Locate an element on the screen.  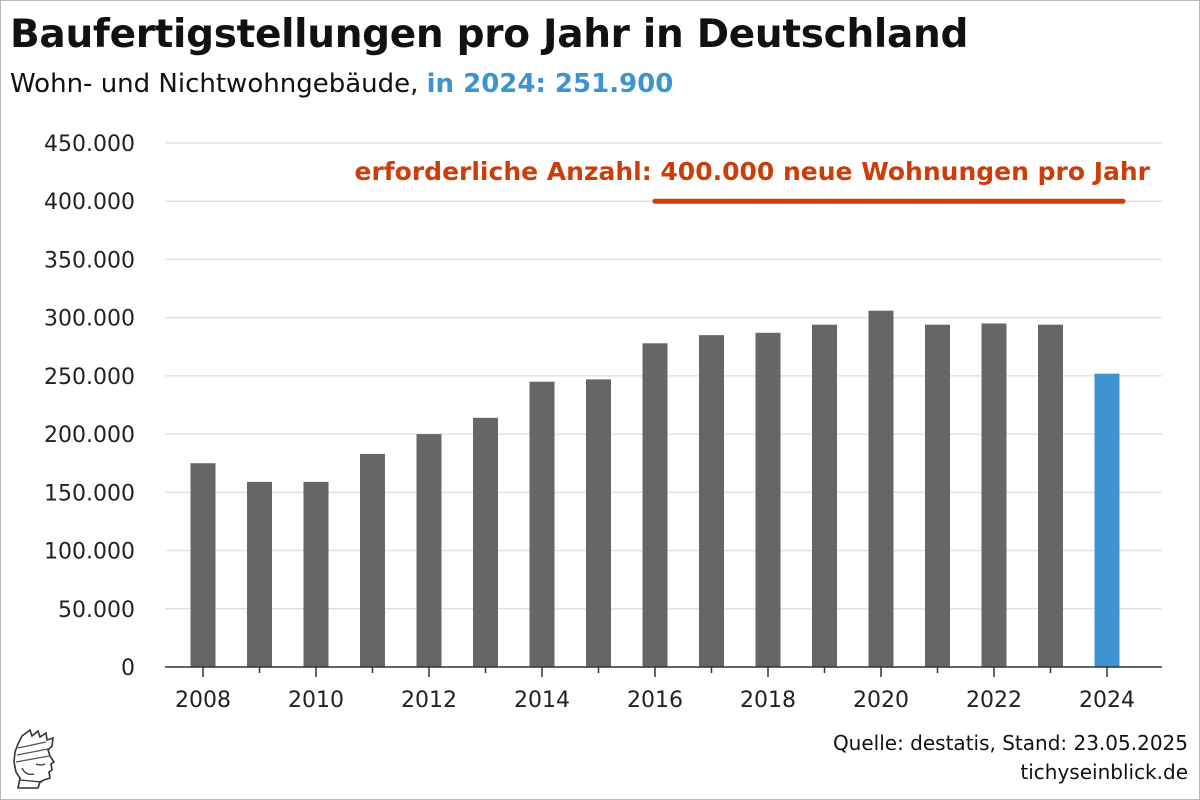
x-tick-label: 2022 is located at coordinates (994, 700).